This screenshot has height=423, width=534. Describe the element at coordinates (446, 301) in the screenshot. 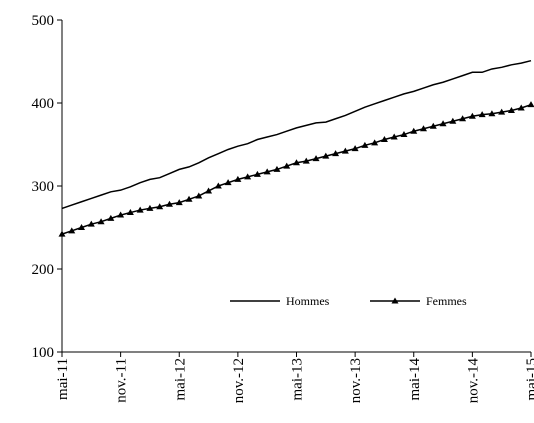

I see `legend-label: Femmes` at that location.